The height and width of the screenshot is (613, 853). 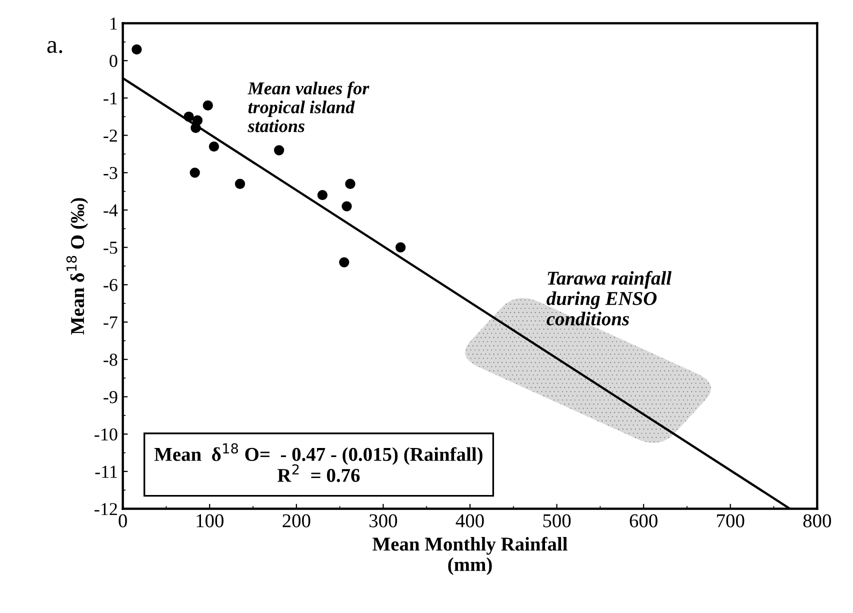 I want to click on y-tick-label: -5, so click(x=111, y=248).